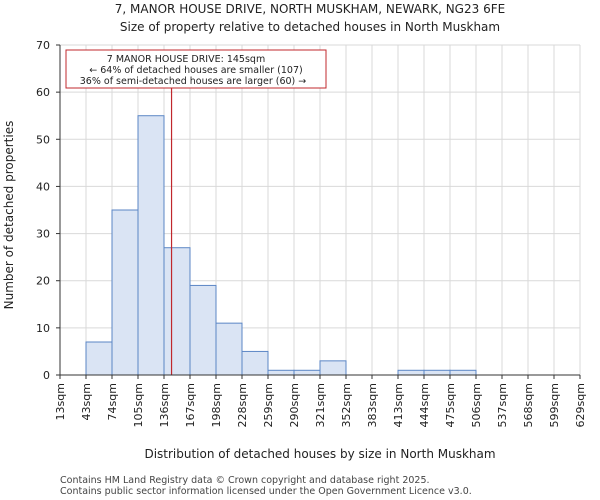  Describe the element at coordinates (268, 405) in the screenshot. I see `x-tick-label: 259sqm` at that location.